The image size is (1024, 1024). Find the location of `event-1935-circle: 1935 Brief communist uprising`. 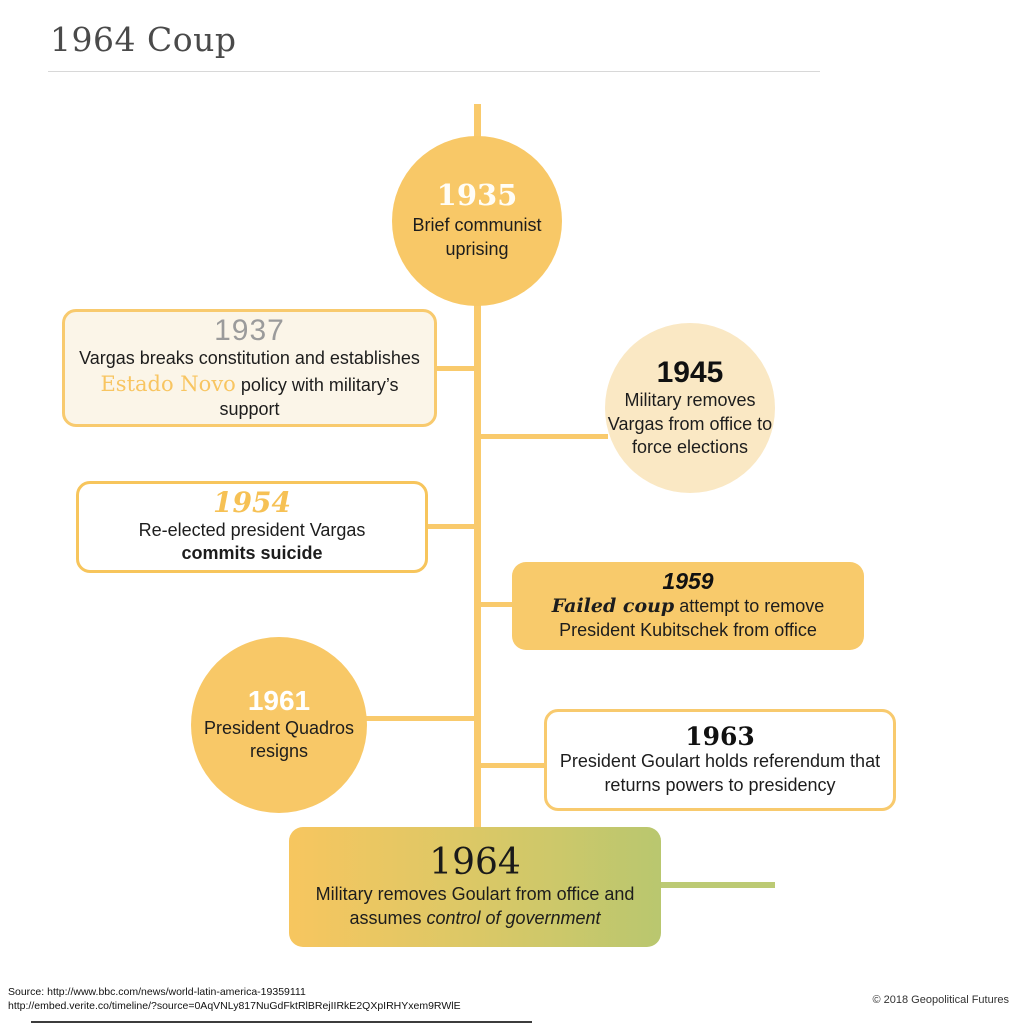

event-1935-circle: 1935 Brief communist uprising is located at coordinates (477, 221).